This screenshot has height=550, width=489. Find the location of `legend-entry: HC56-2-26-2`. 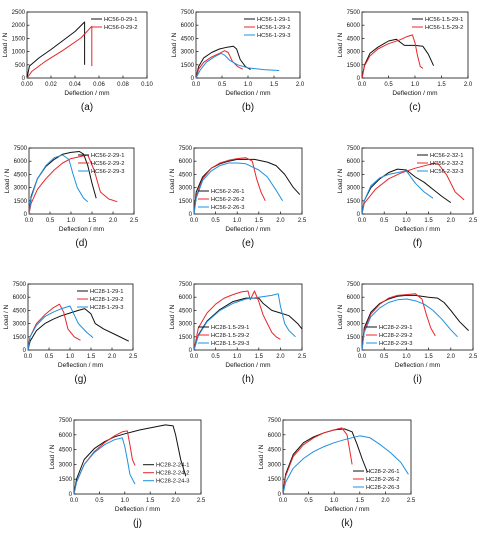

legend-entry: HC56-2-26-2 is located at coordinates (228, 200).